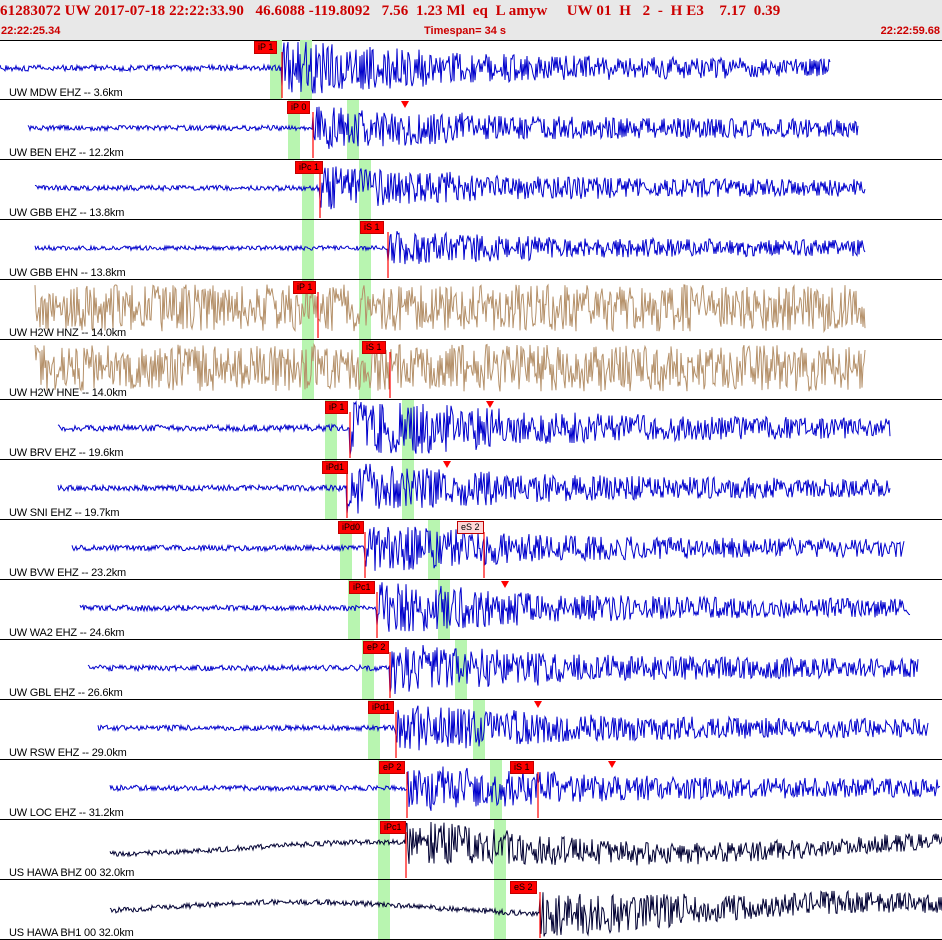  What do you see at coordinates (67, 273) in the screenshot?
I see `station-label: UW GBB EHN -- 13.8km` at bounding box center [67, 273].